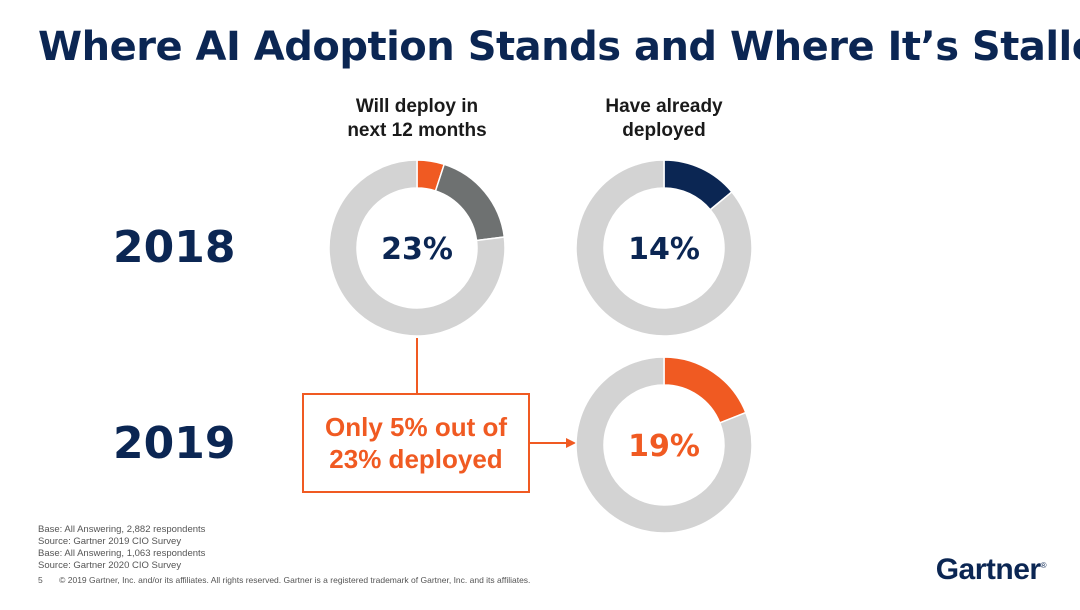  I want to click on donut-center-label: 19%, so click(664, 446).